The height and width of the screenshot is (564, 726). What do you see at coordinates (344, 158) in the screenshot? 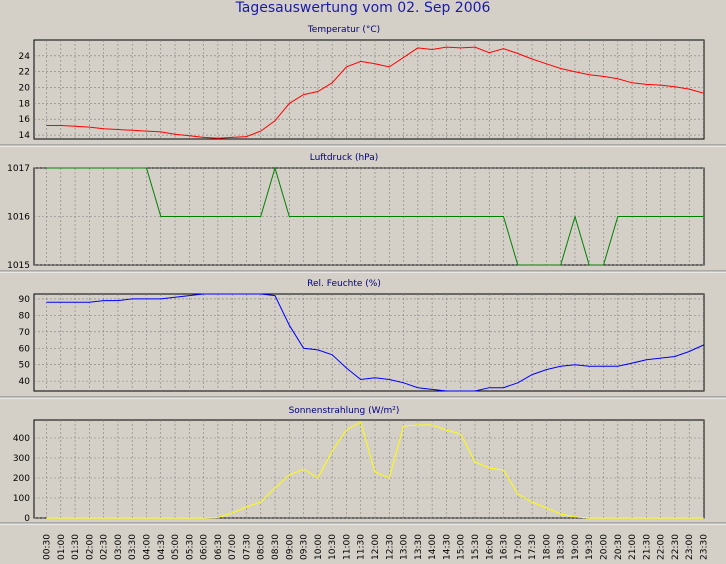
I see `panel-title: Luftdruck (hPa)` at bounding box center [344, 158].